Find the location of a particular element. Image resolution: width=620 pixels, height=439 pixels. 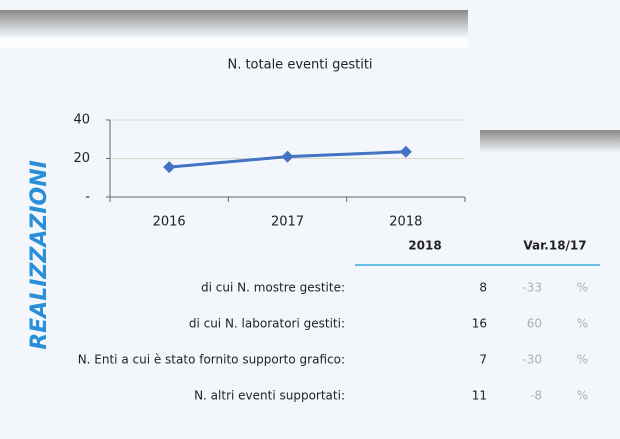

table-header: 2018 is located at coordinates (424, 246).